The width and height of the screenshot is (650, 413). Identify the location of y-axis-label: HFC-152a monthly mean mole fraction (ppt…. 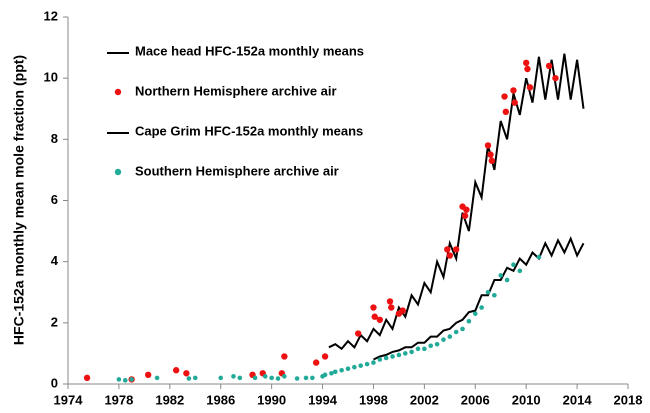
(19, 200).